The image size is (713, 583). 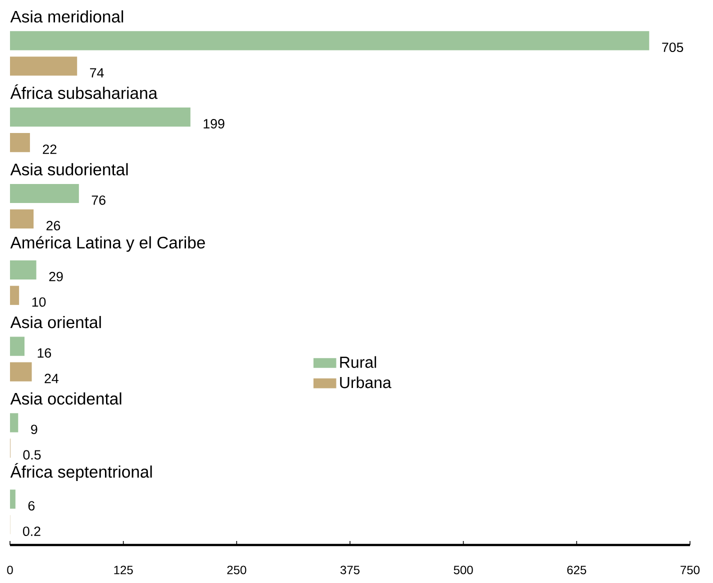 I want to click on y-tick-label: América Latina y el Caribe, so click(x=107, y=244).